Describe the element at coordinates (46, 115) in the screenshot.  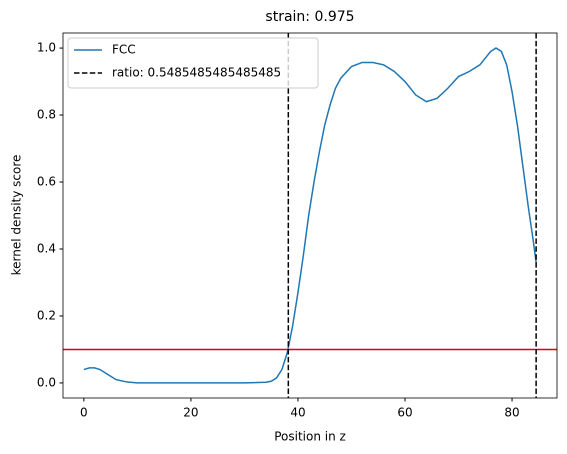
I see `y-tick-label: 0.8` at that location.